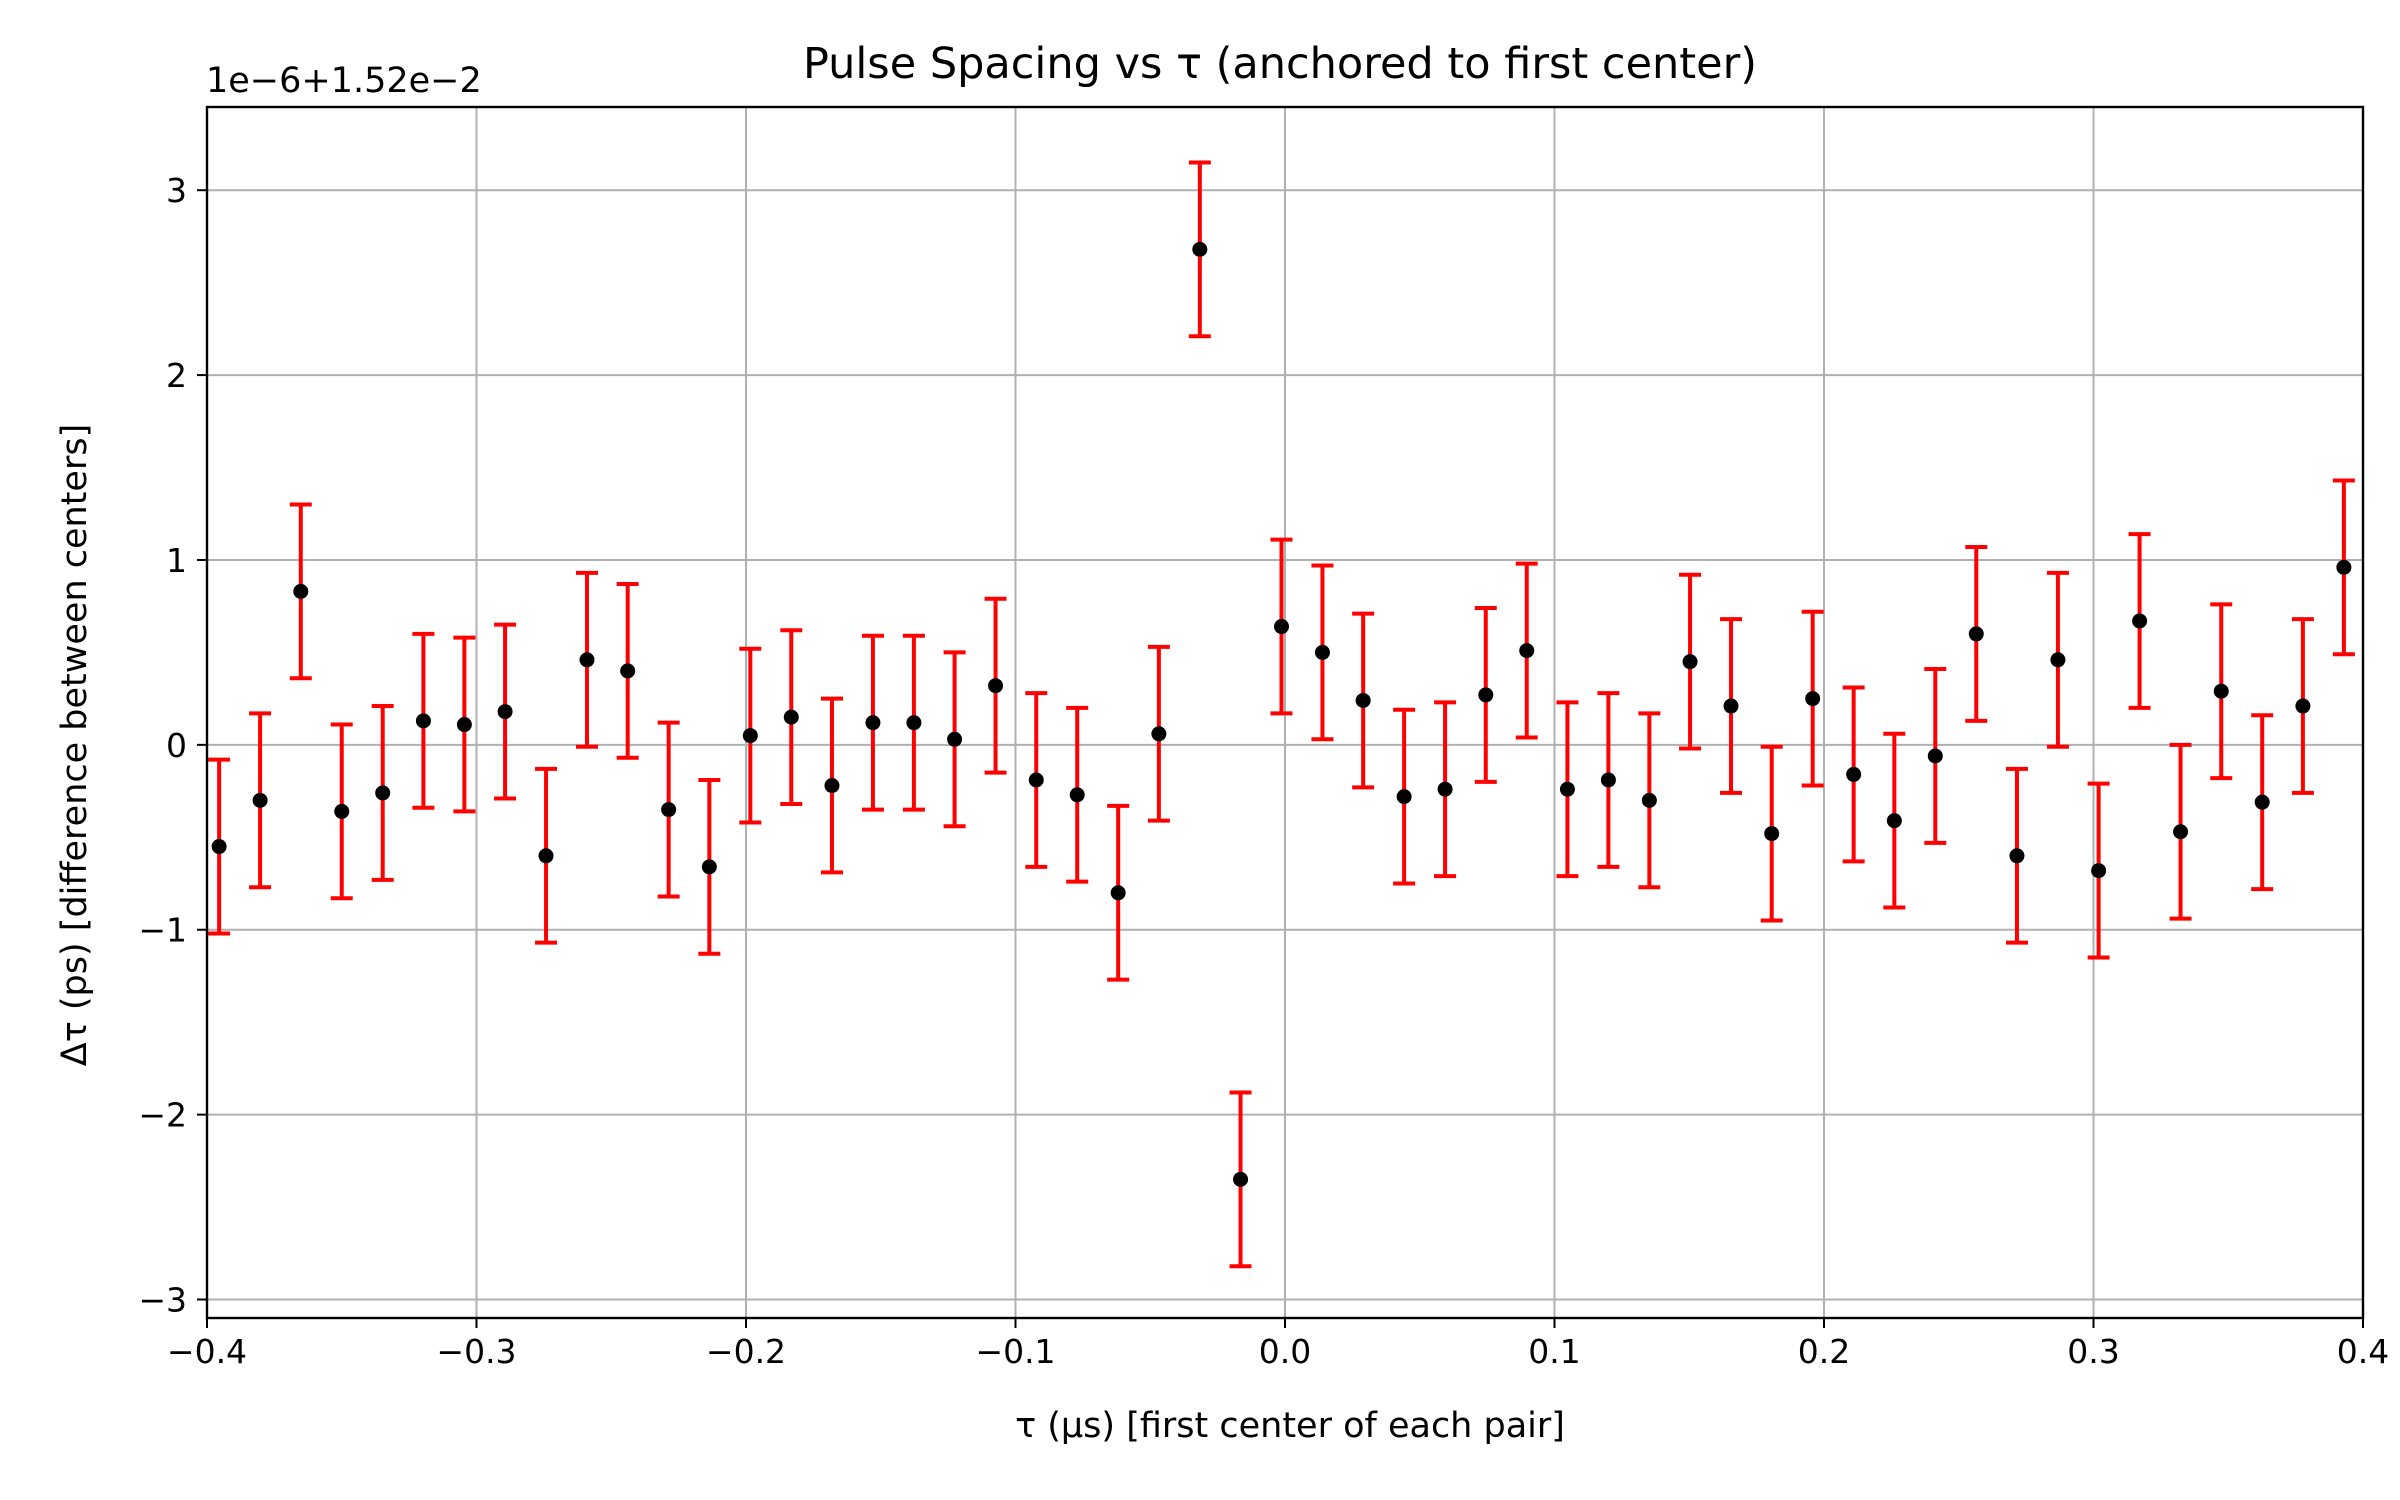  I want to click on y-axis-offset-text: 1e−6+1.52e−2, so click(344, 81).